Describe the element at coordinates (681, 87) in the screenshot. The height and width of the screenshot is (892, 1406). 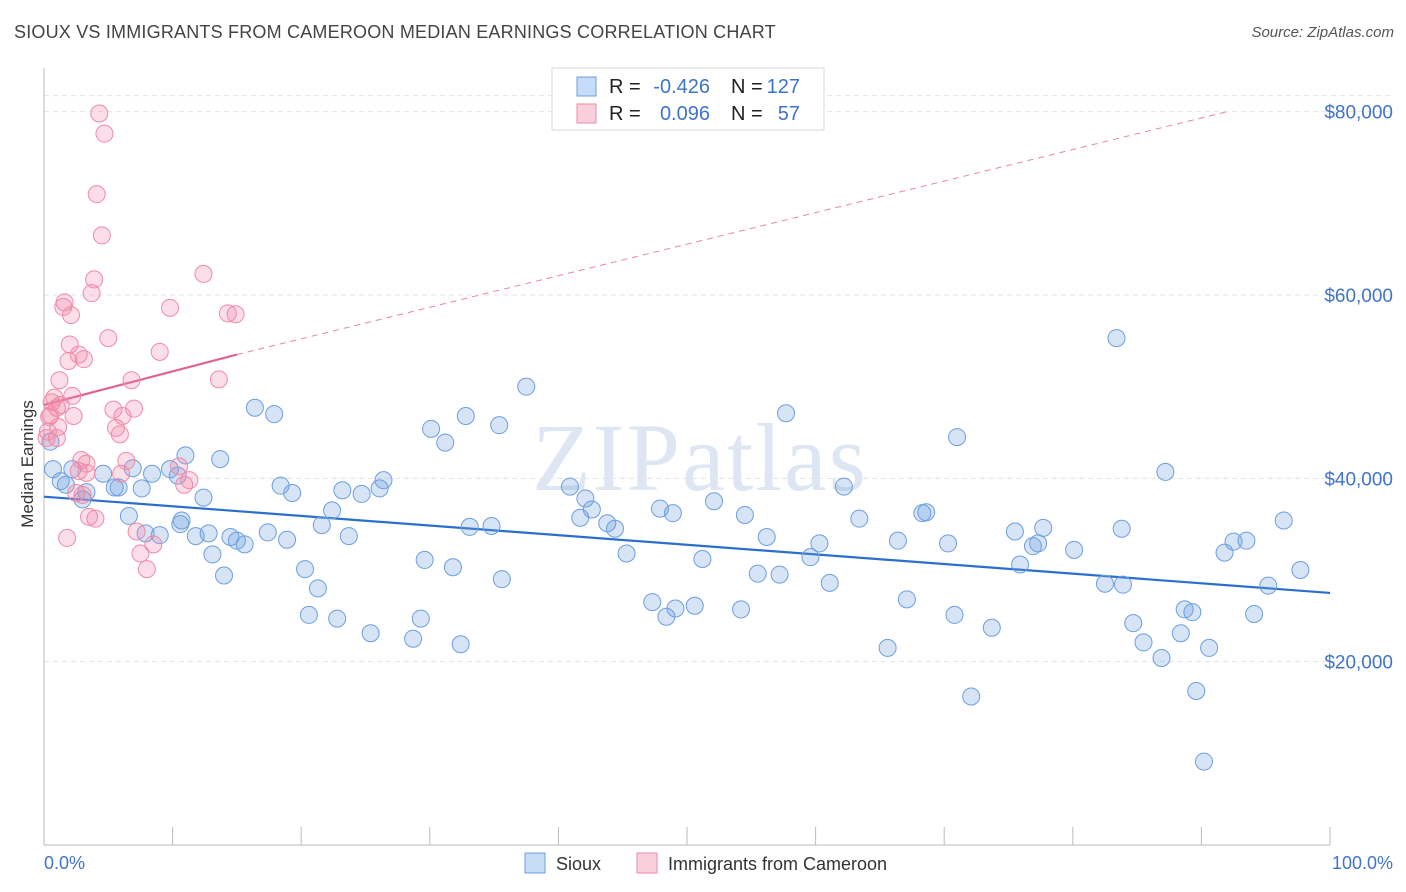
I see `sioux-r-value: -0.426` at that location.